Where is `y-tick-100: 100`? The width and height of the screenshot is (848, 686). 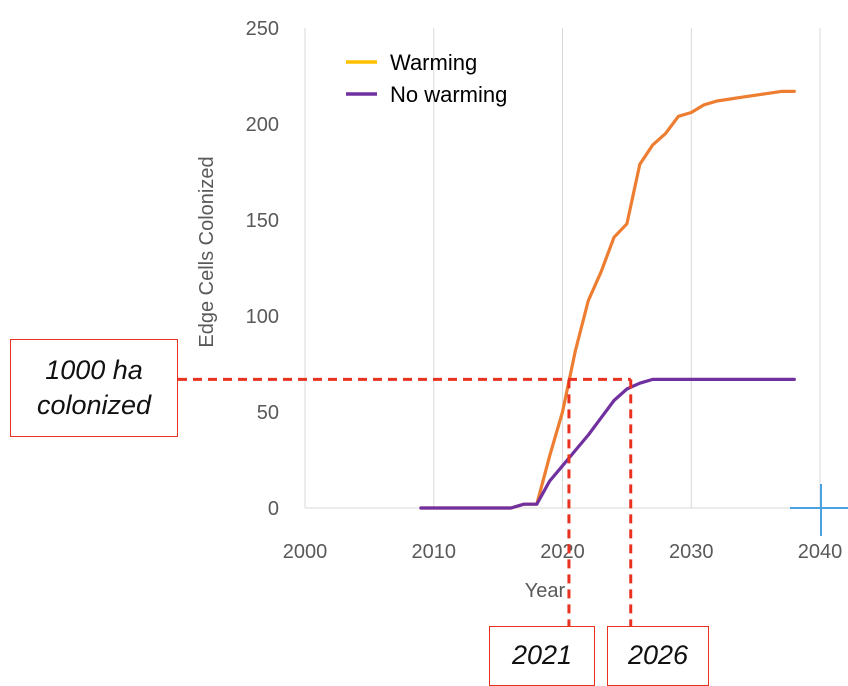 y-tick-100: 100 is located at coordinates (262, 317).